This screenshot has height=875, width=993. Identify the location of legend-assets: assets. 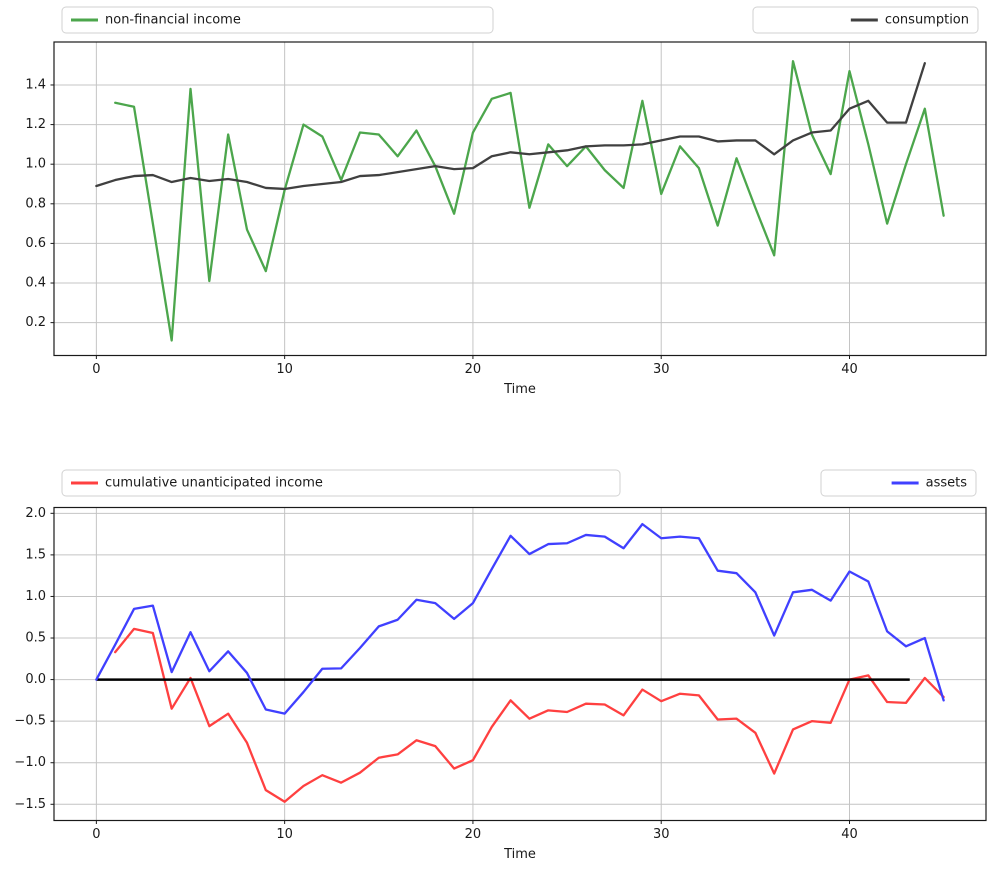
(898, 483).